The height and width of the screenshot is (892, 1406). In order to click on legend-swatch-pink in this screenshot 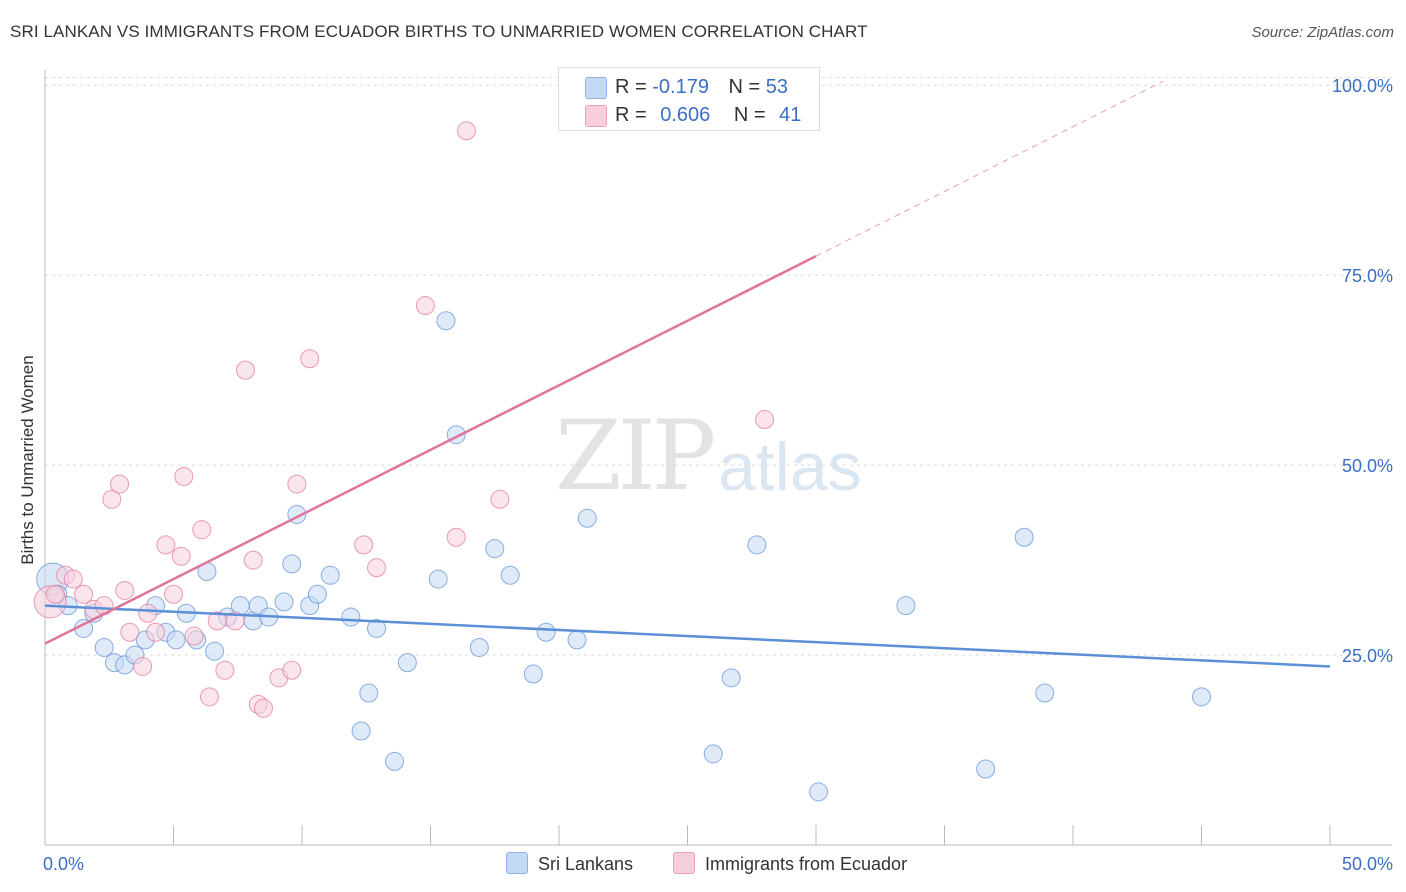, I will do `click(596, 116)`.